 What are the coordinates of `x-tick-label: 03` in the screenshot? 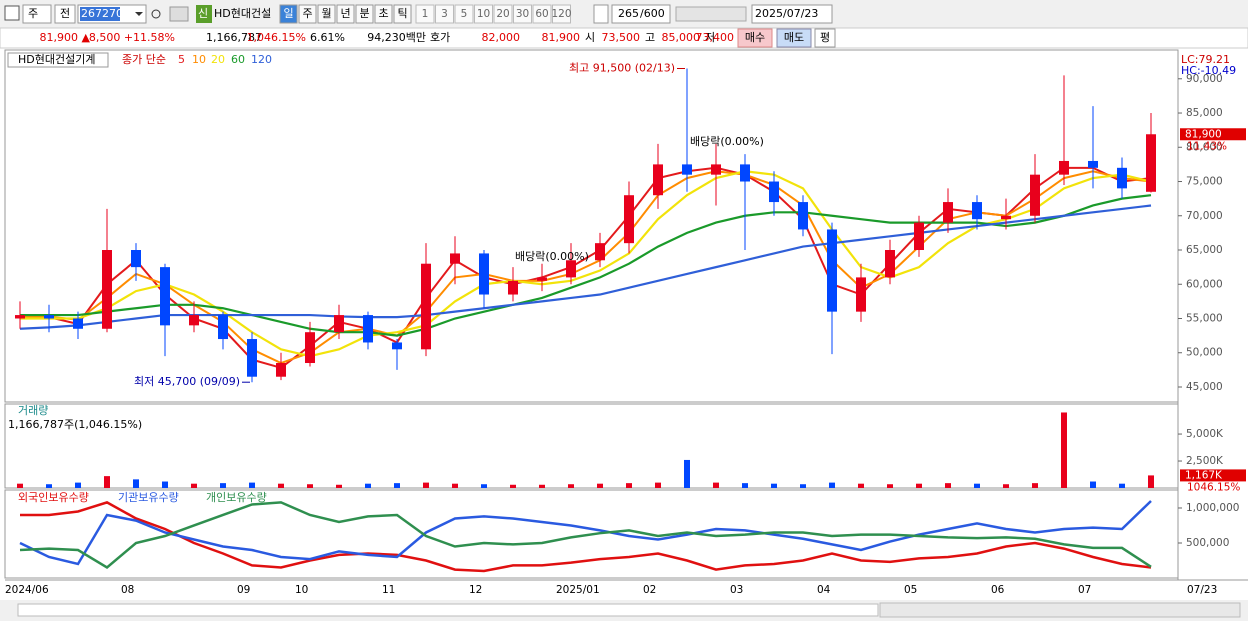 It's located at (736, 590).